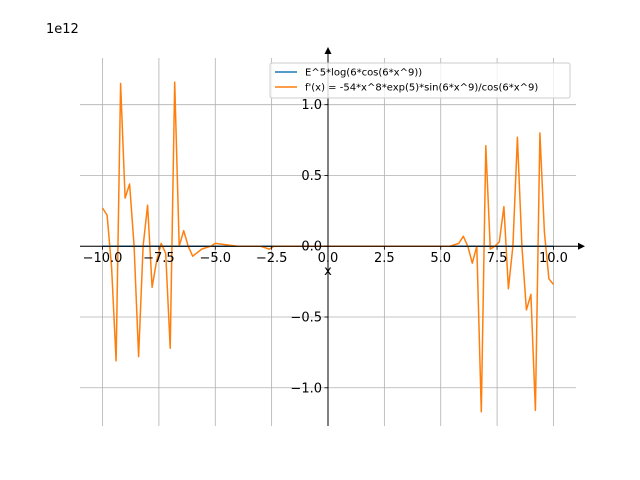 This screenshot has height=480, width=640. Describe the element at coordinates (306, 318) in the screenshot. I see `y-tick-label: −0.5` at that location.